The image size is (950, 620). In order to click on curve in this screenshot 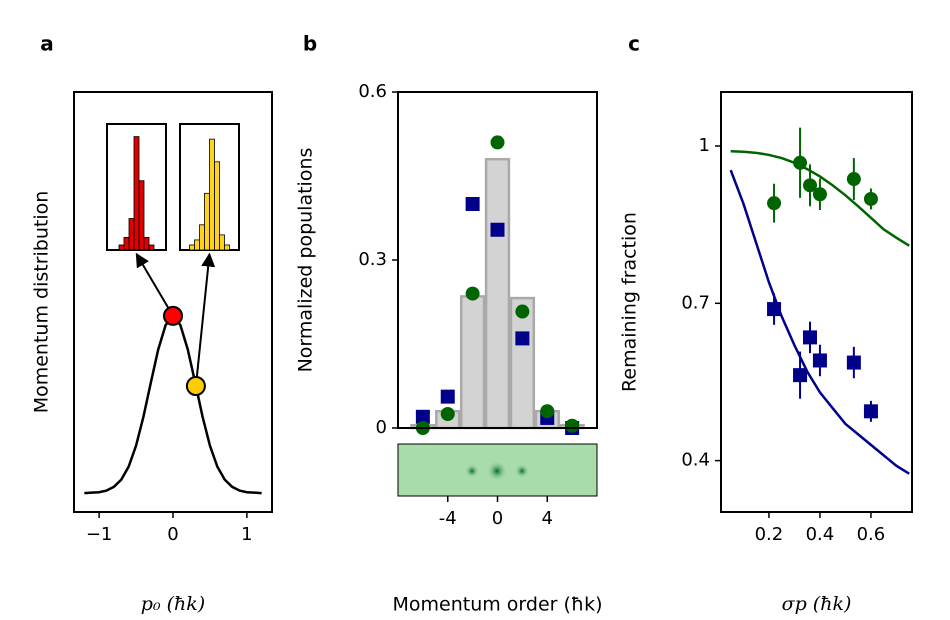, I will do `click(173, 404)`.